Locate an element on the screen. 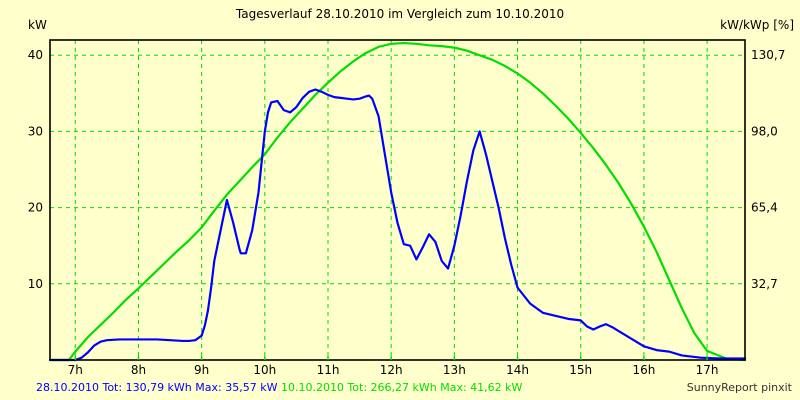 This screenshot has width=800, height=400. y-tick-label-right: 130,7 is located at coordinates (768, 55).